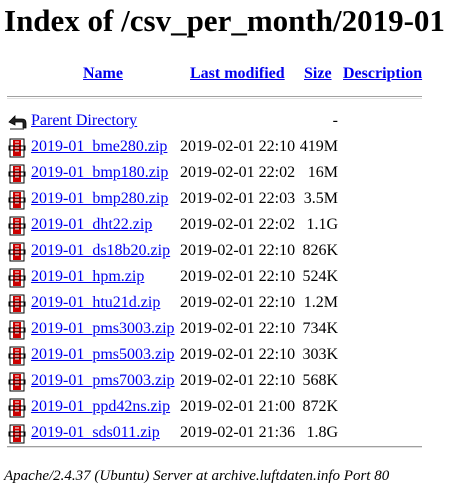  What do you see at coordinates (320, 250) in the screenshot?
I see `file-size: 826K` at bounding box center [320, 250].